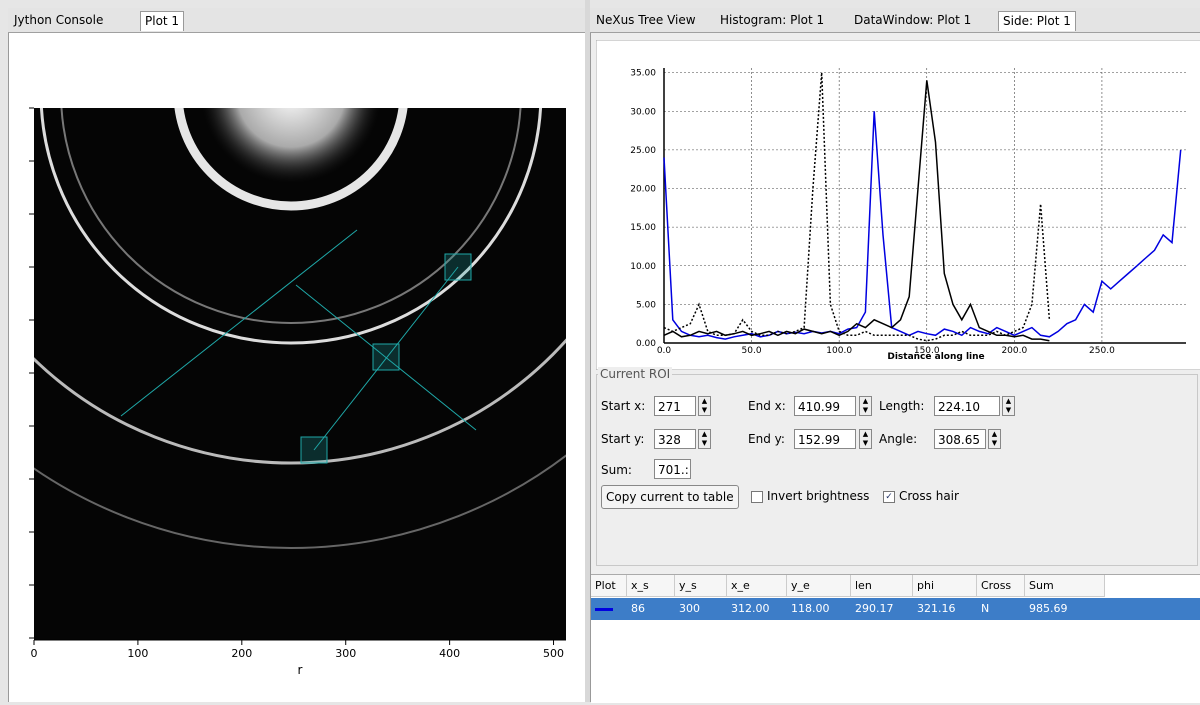 The image size is (1200, 705). Describe the element at coordinates (967, 406) in the screenshot. I see `length-input: 224.10` at that location.